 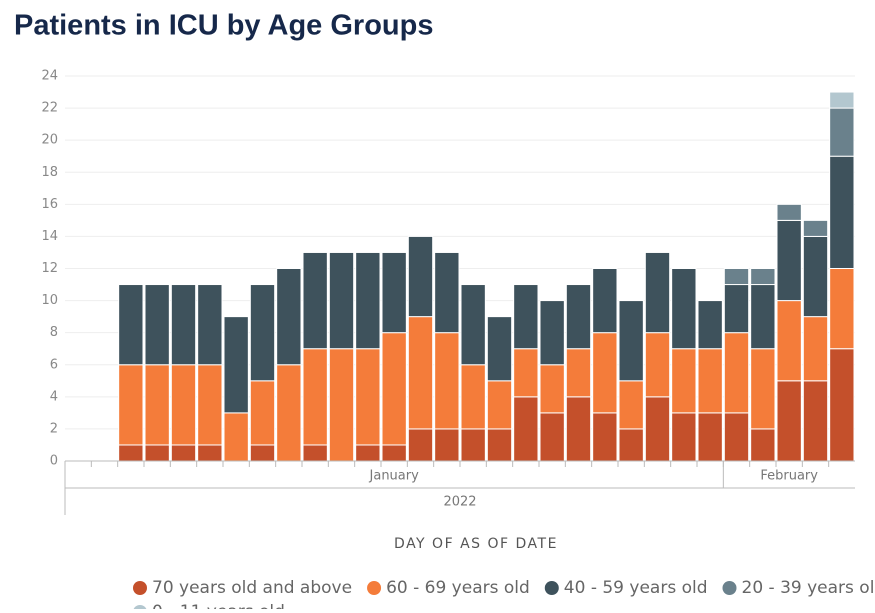 What do you see at coordinates (49, 140) in the screenshot?
I see `y-tick-label: 20` at bounding box center [49, 140].